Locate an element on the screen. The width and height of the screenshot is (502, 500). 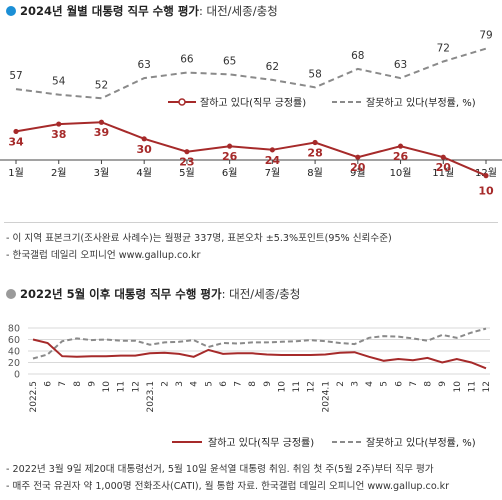
negative-data-label: 54 is located at coordinates (59, 82).